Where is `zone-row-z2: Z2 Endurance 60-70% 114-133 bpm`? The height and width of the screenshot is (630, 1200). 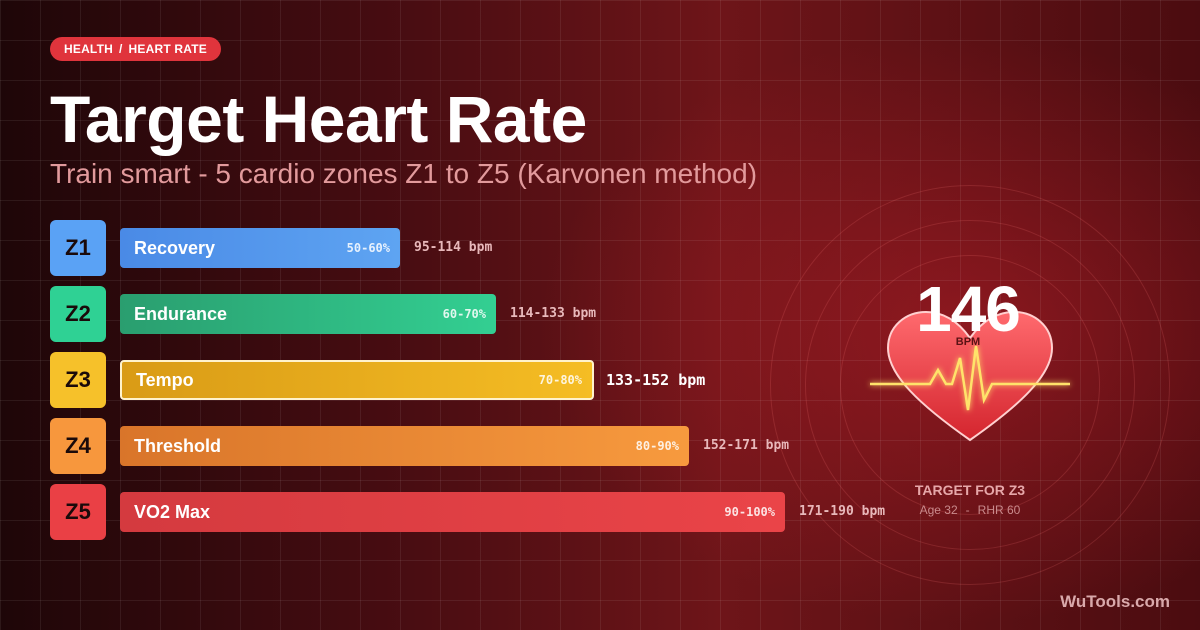 zone-row-z2: Z2 Endurance 60-70% 114-133 bpm is located at coordinates (500, 314).